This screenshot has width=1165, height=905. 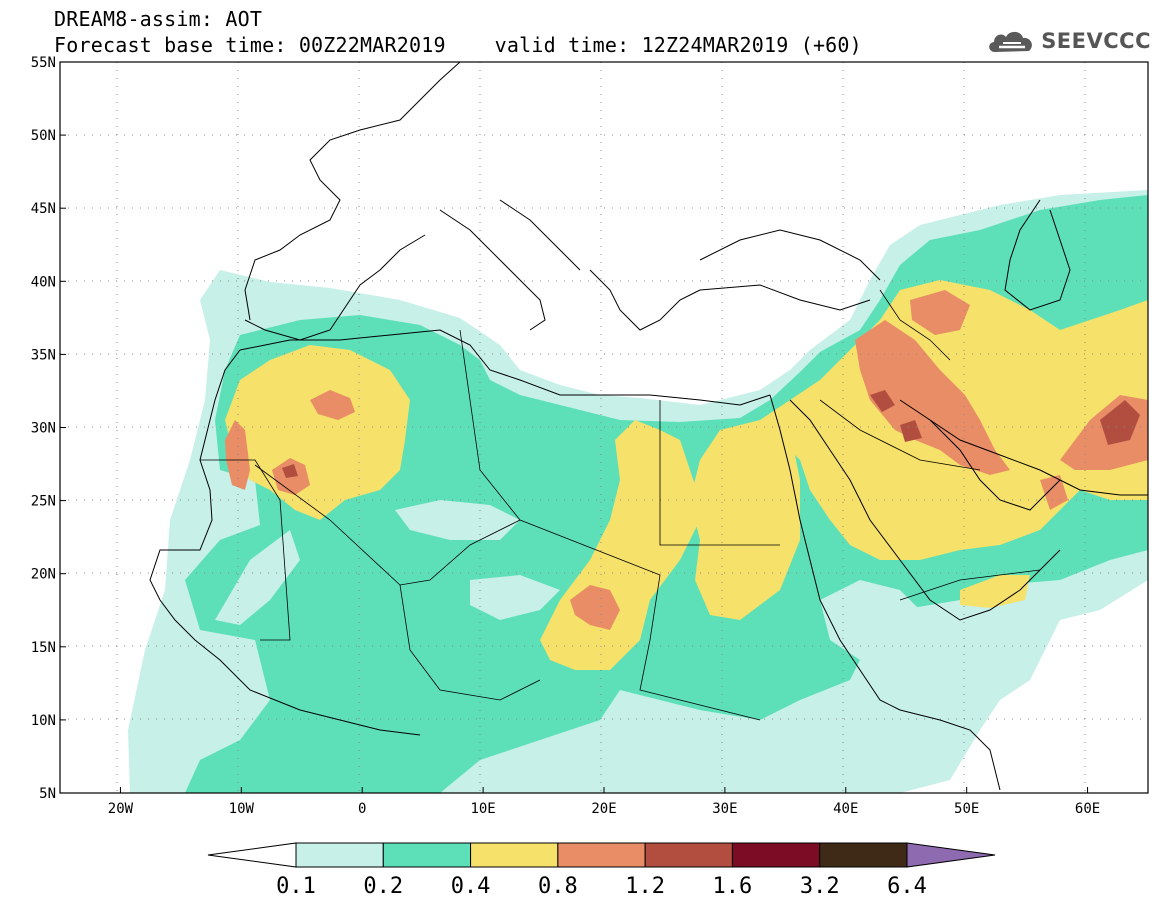 I want to click on aot-band-0.8-chad, so click(x=595, y=607).